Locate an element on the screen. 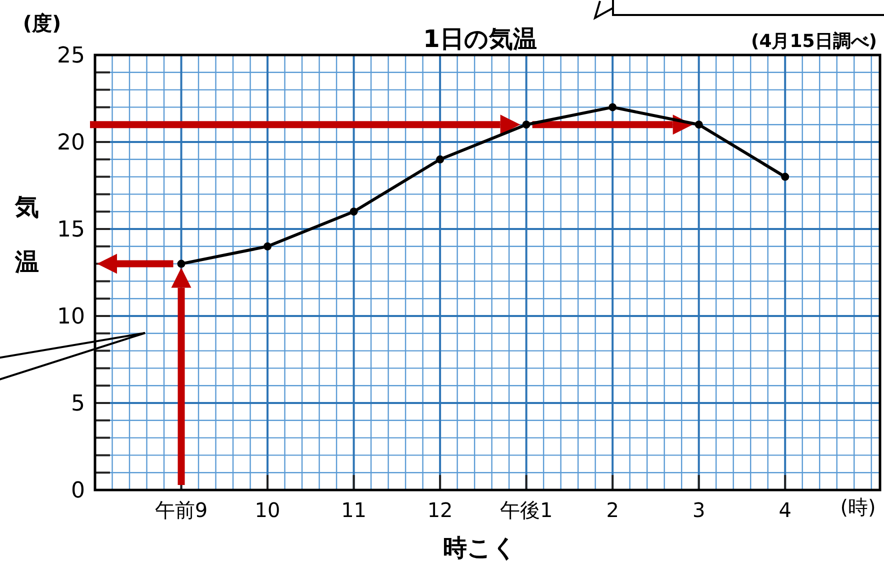  y-tick-label: 25 is located at coordinates (71, 56).